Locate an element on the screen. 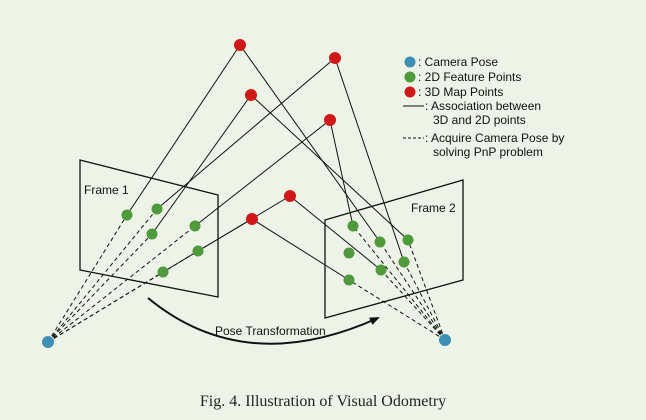  legend-association-label-line2: 3D and 2D points is located at coordinates (479, 120).